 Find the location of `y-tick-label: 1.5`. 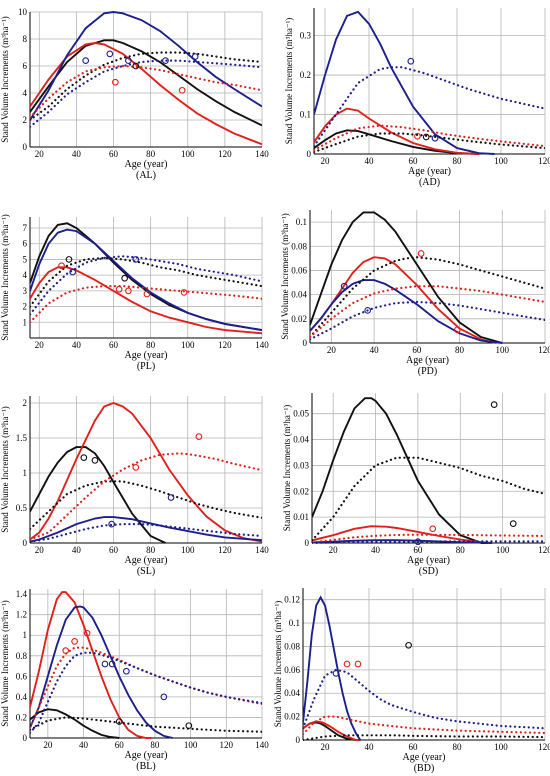

y-tick-label: 1.5 is located at coordinates (22, 438).